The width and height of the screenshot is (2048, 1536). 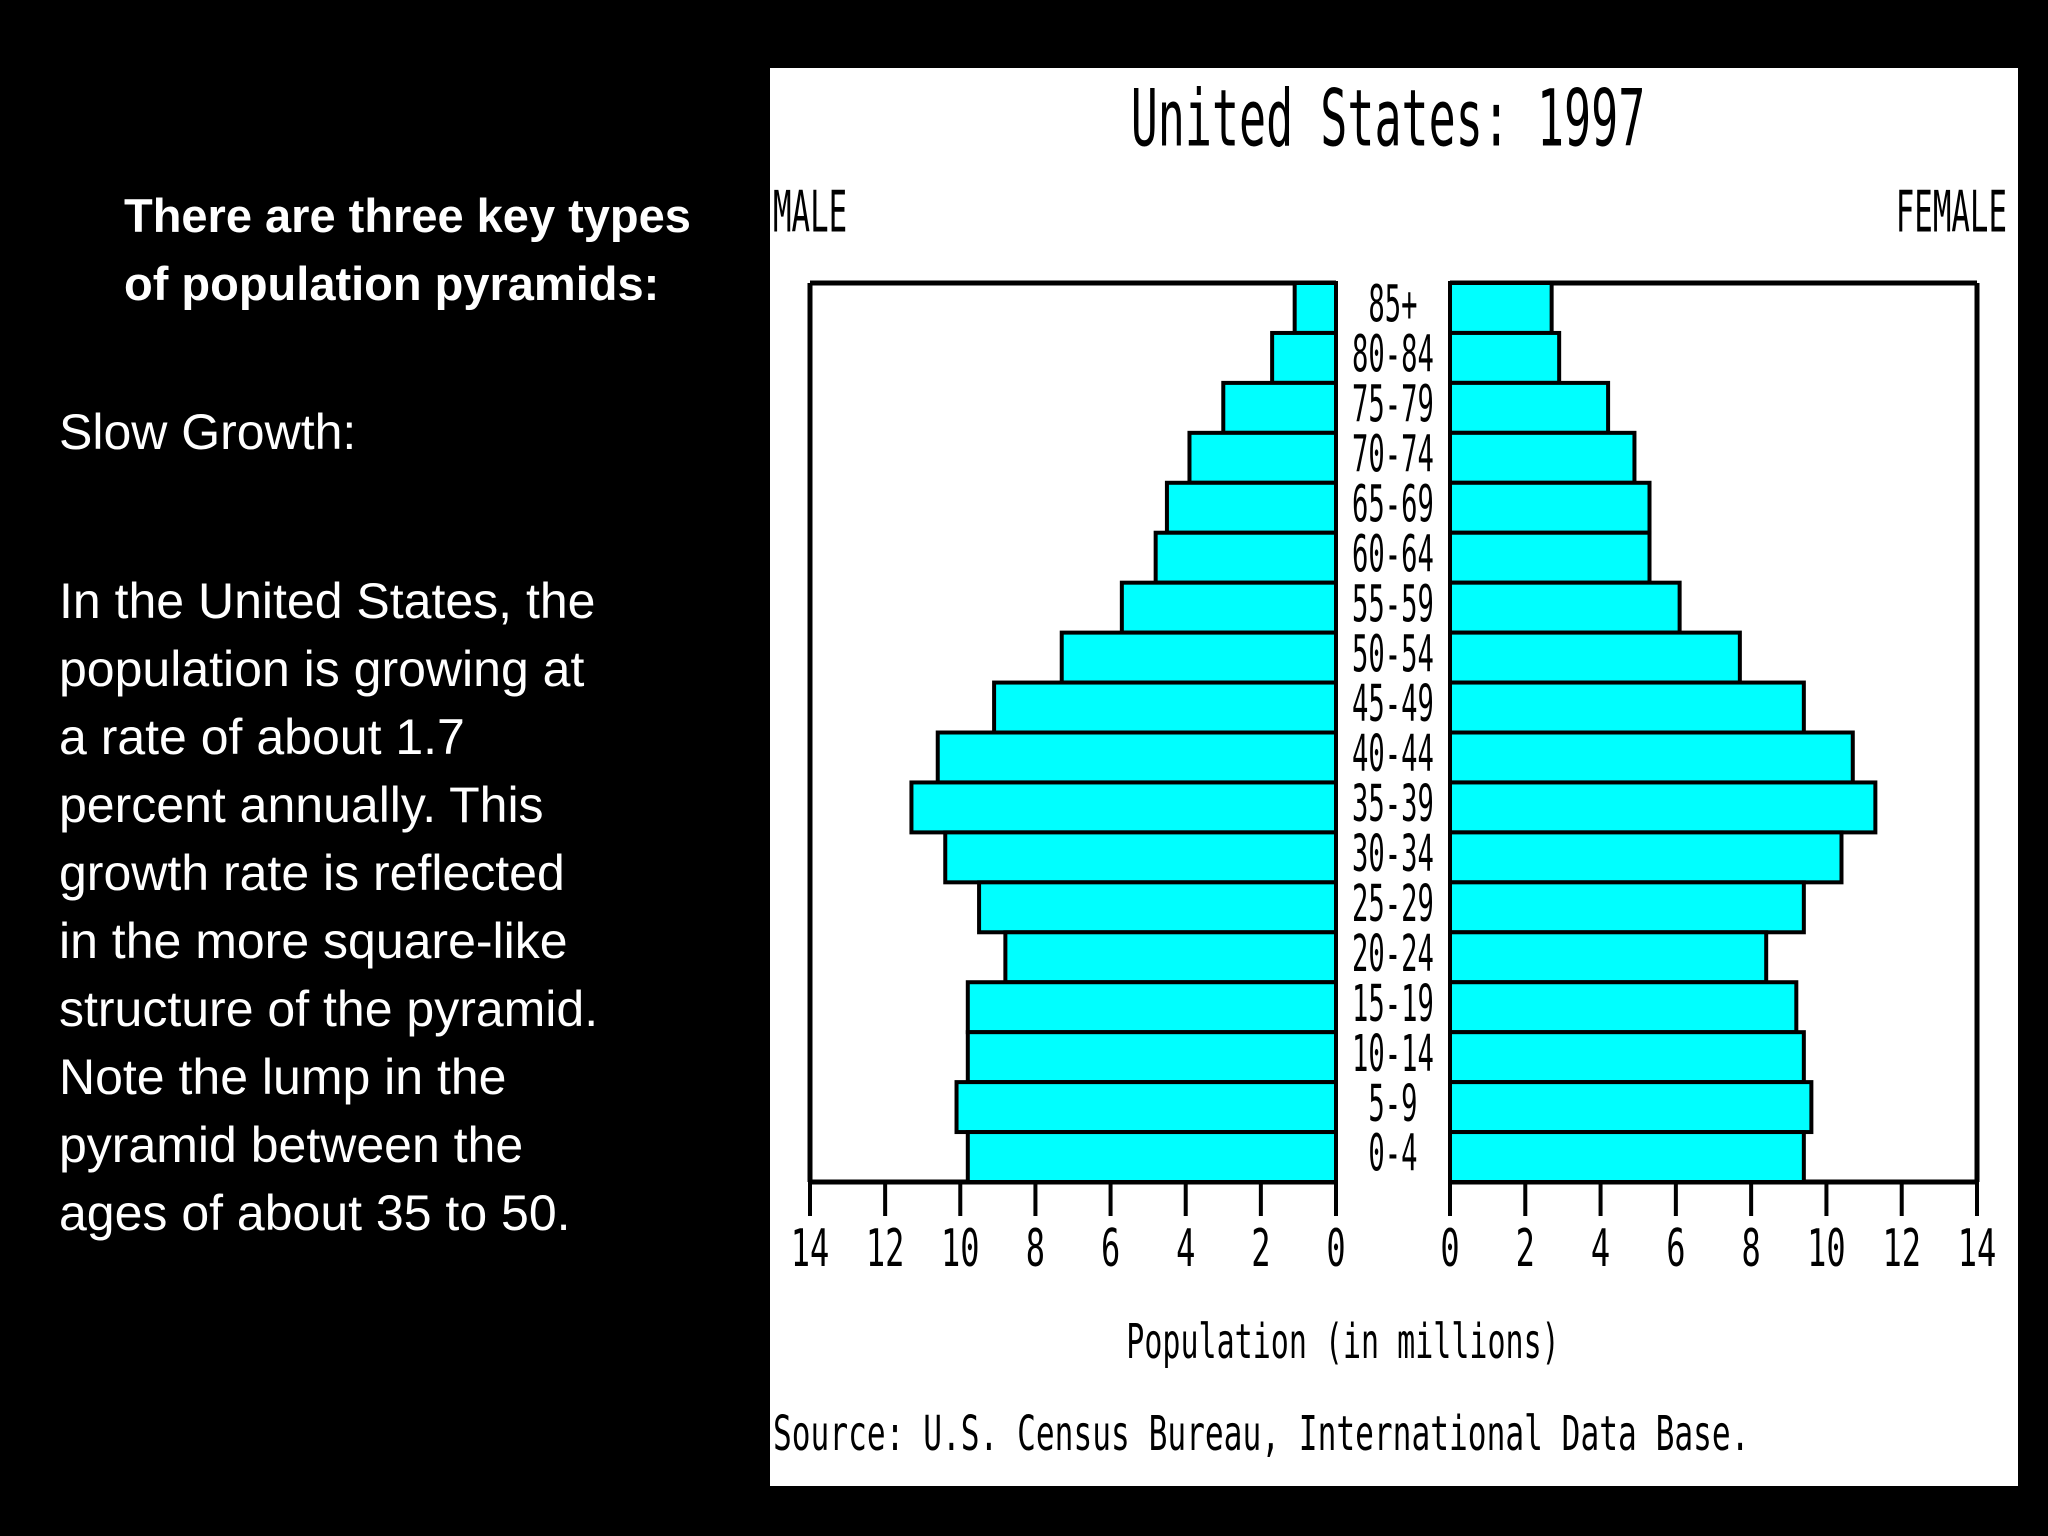 What do you see at coordinates (1392, 1153) in the screenshot?
I see `age-group-label: 0-4` at bounding box center [1392, 1153].